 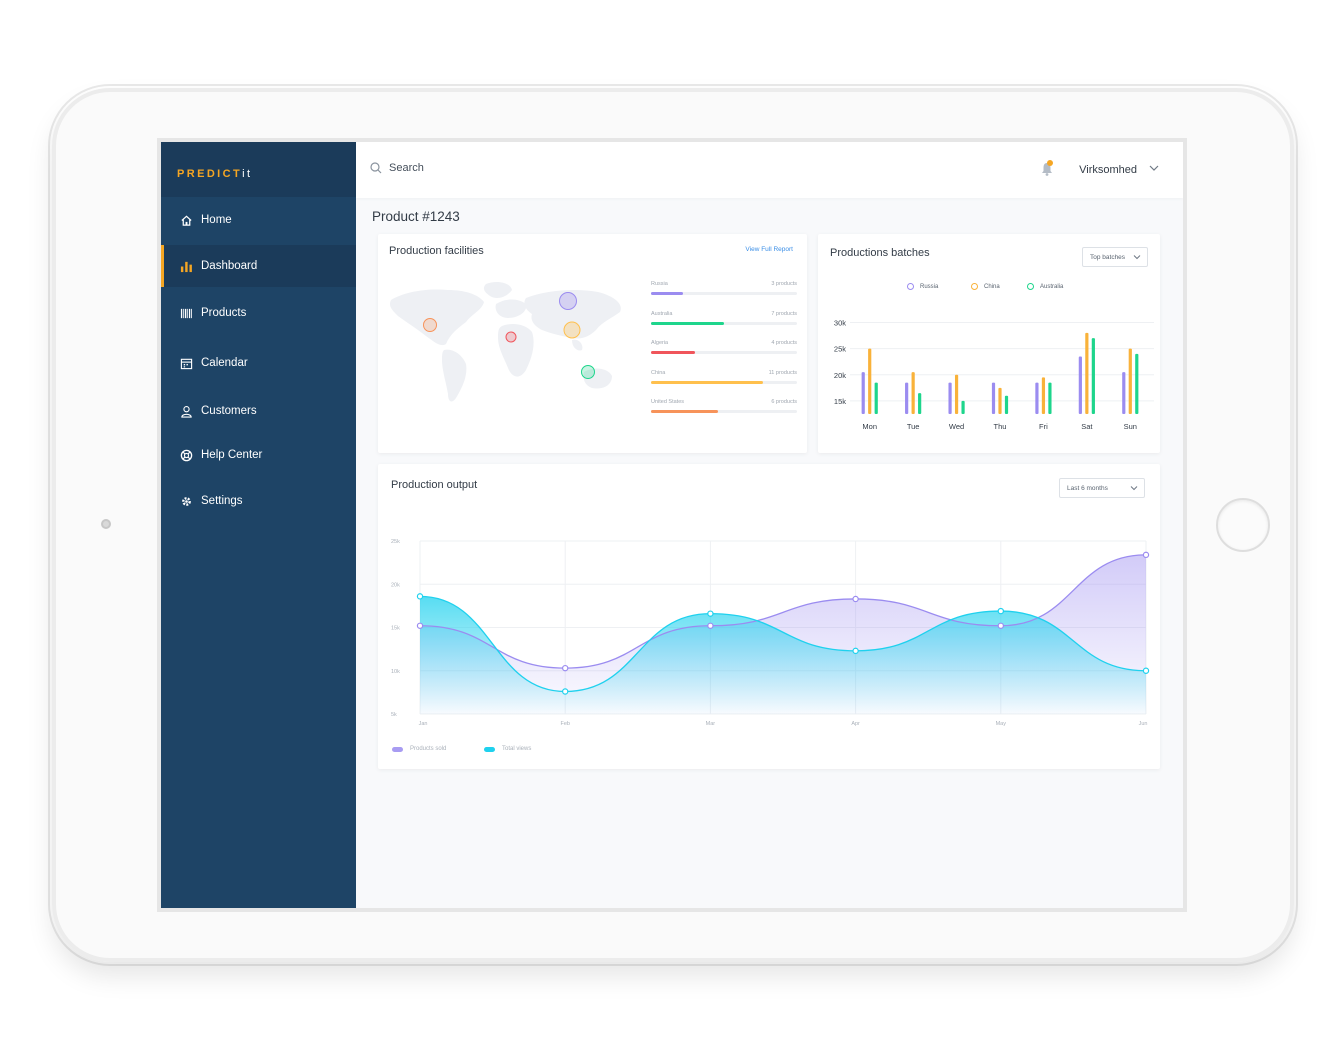 What do you see at coordinates (395, 672) in the screenshot?
I see `y-tick-label: 10k` at bounding box center [395, 672].